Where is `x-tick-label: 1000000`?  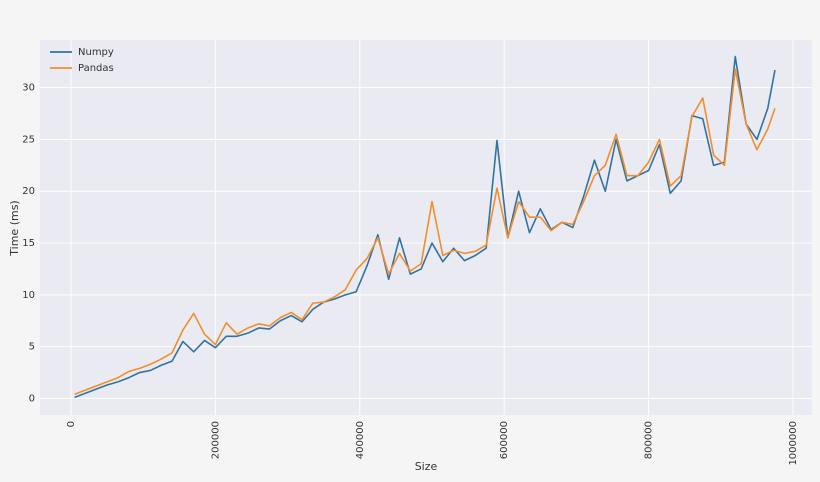
x-tick-label: 1000000 is located at coordinates (793, 443).